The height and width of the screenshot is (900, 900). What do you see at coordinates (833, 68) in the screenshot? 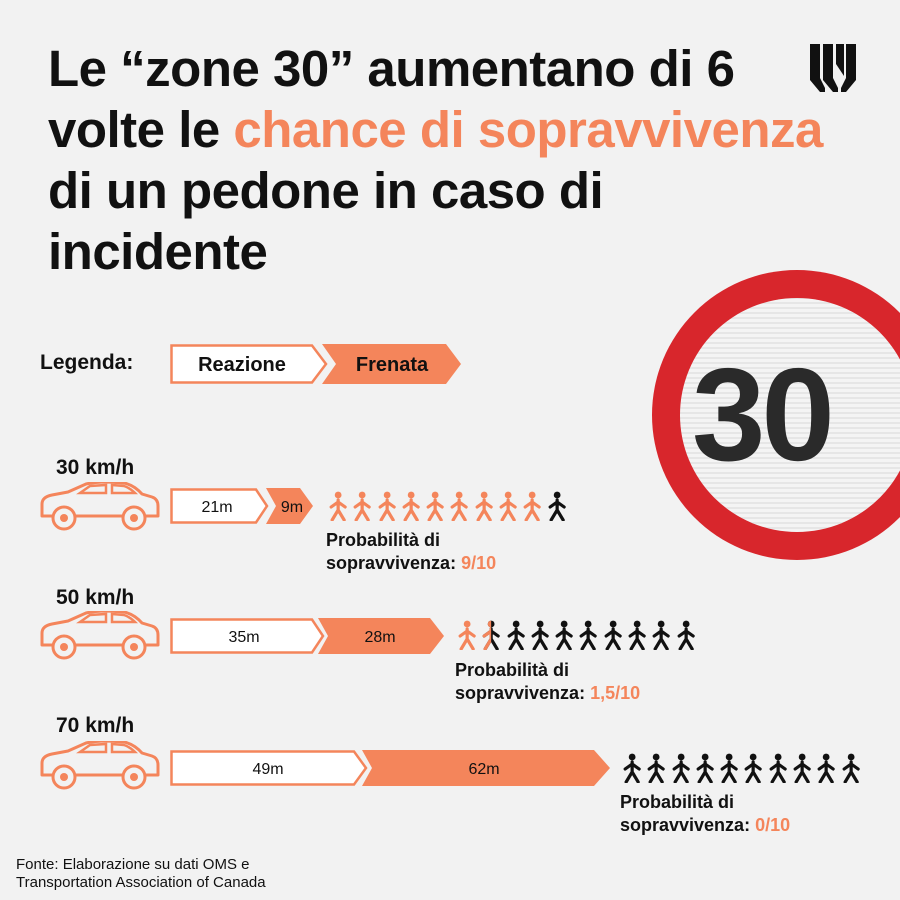
I see `brand-logo` at bounding box center [833, 68].